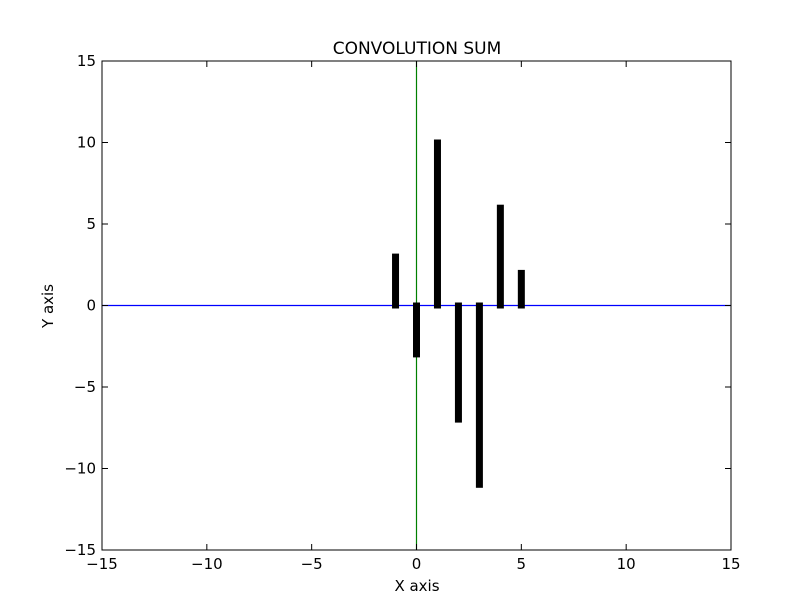 Image resolution: width=812 pixels, height=612 pixels. What do you see at coordinates (48, 306) in the screenshot?
I see `y-axis-label: Y axis` at bounding box center [48, 306].